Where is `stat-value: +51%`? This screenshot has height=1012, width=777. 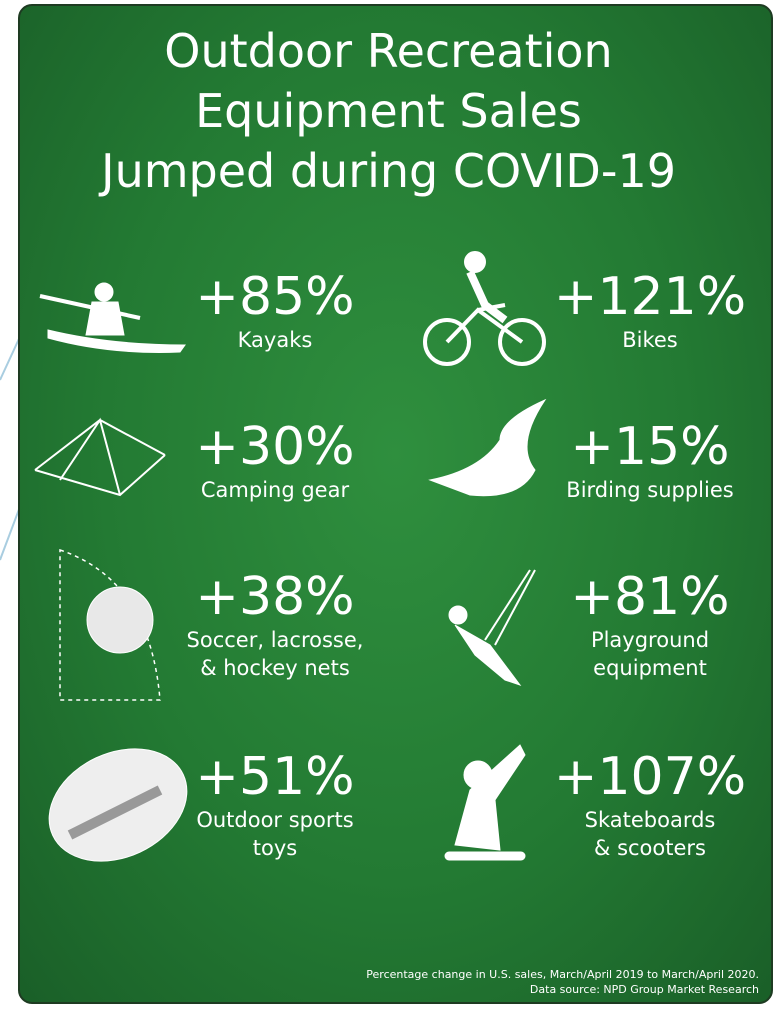
stat-value: +51% is located at coordinates (275, 777).